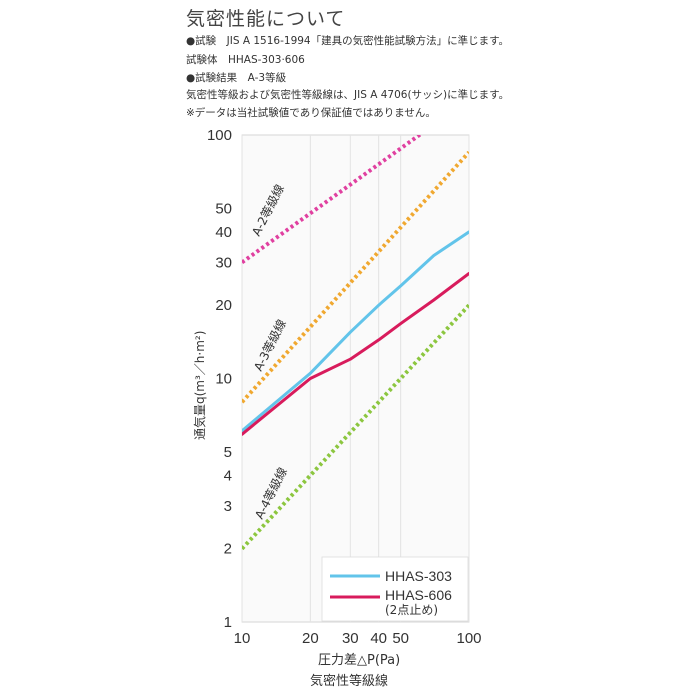 This screenshot has height=700, width=700. Describe the element at coordinates (348, 41) in the screenshot. I see `test-method-line: ●試験 JIS A 1516-1994「建具の気密性能試験方法」に準じます。` at that location.